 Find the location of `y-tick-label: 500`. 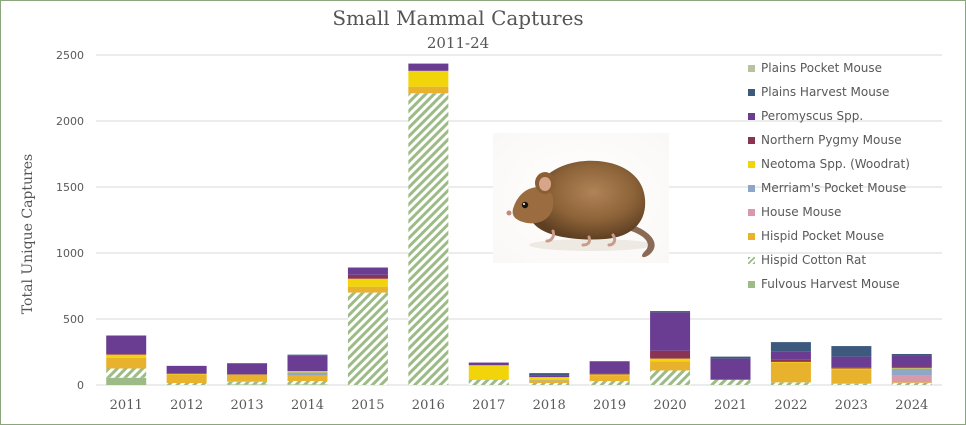

y-tick-label: 500 is located at coordinates (73, 319).